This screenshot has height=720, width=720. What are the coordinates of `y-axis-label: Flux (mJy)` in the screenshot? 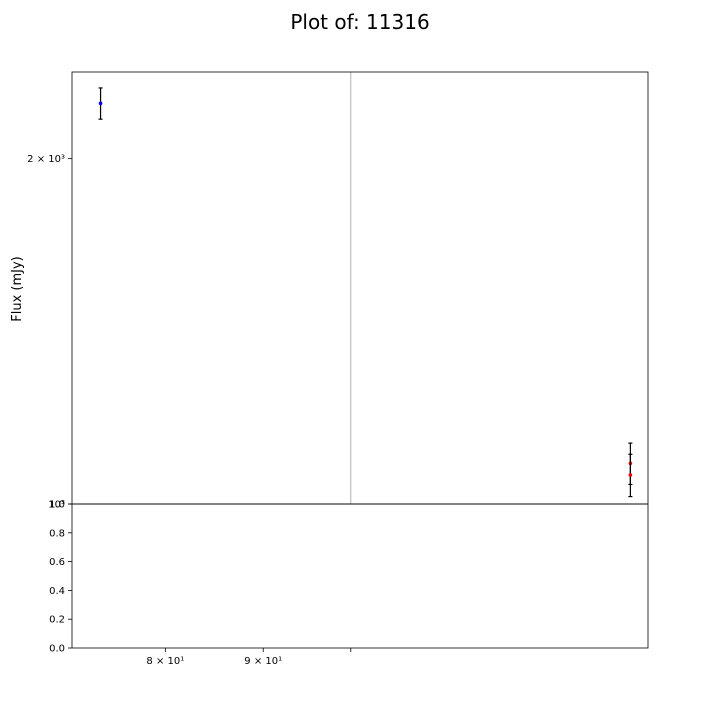 It's located at (17, 289).